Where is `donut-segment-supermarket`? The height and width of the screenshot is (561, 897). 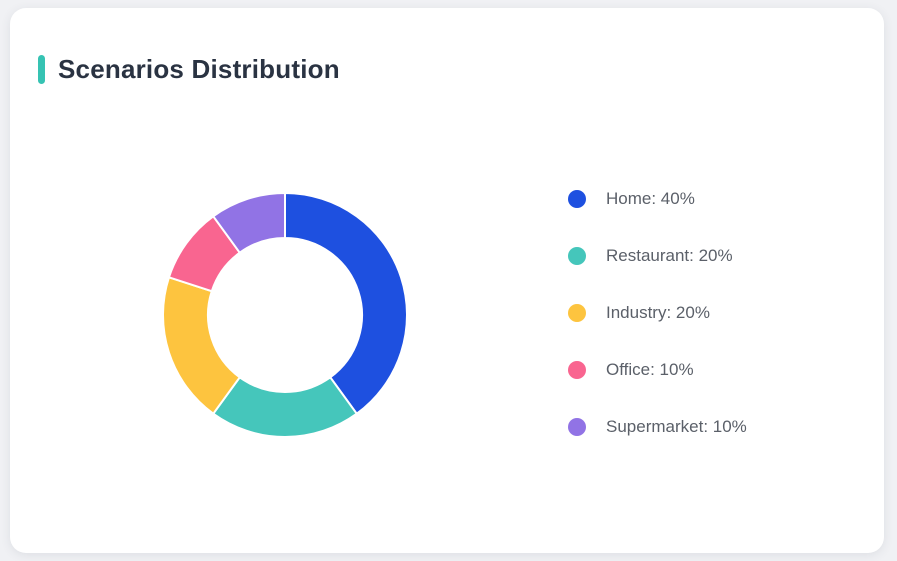
donut-segment-supermarket is located at coordinates (249, 223).